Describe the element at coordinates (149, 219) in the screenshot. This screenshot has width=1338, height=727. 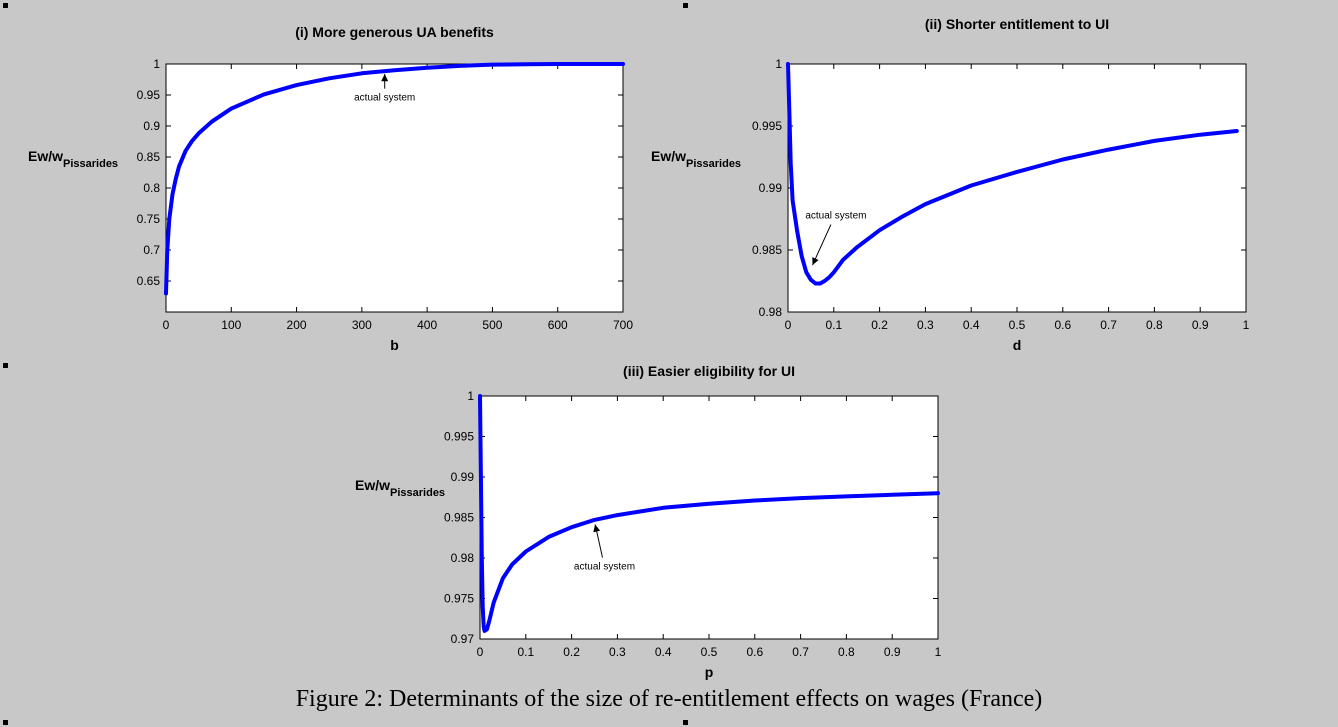
I see `y-tick-label: 0.75` at that location.